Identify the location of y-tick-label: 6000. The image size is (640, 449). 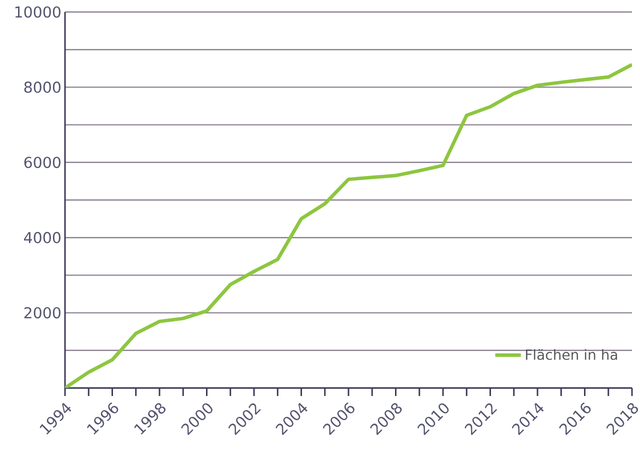
(42, 162).